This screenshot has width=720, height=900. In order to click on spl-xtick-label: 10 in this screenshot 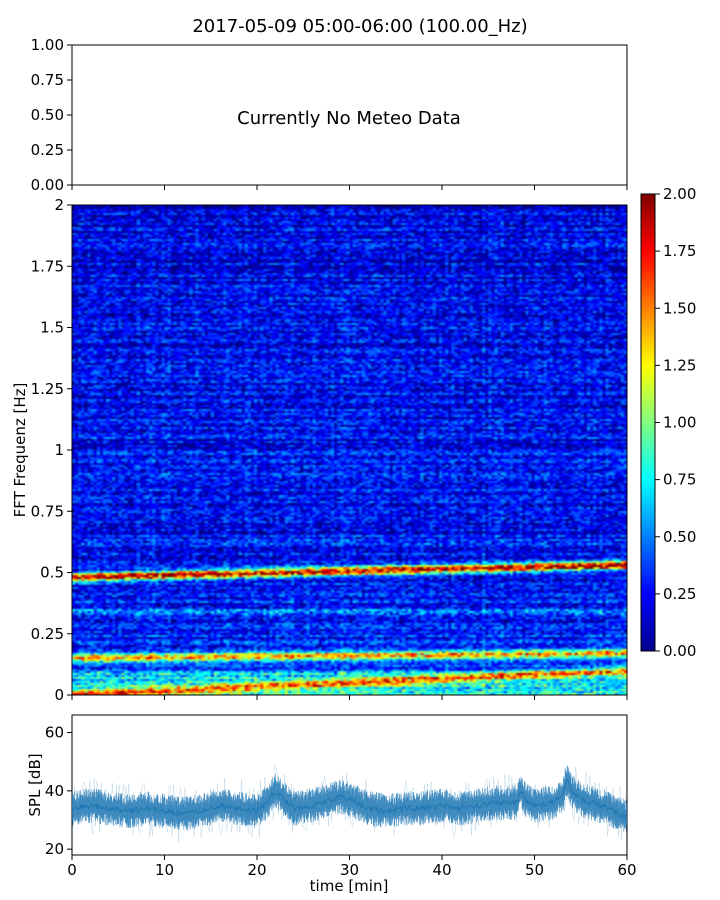, I will do `click(164, 870)`.